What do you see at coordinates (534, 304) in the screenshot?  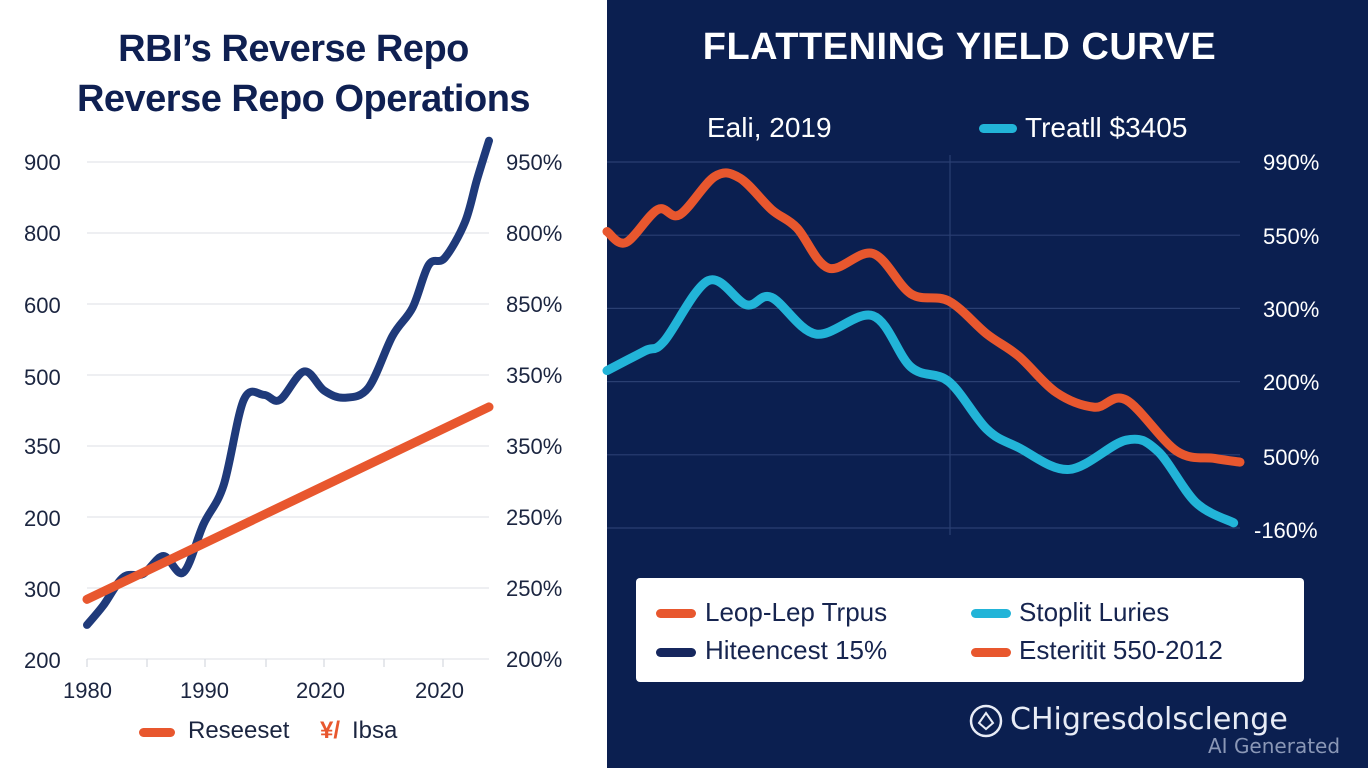 I see `left-y2-tick: 850%` at bounding box center [534, 304].